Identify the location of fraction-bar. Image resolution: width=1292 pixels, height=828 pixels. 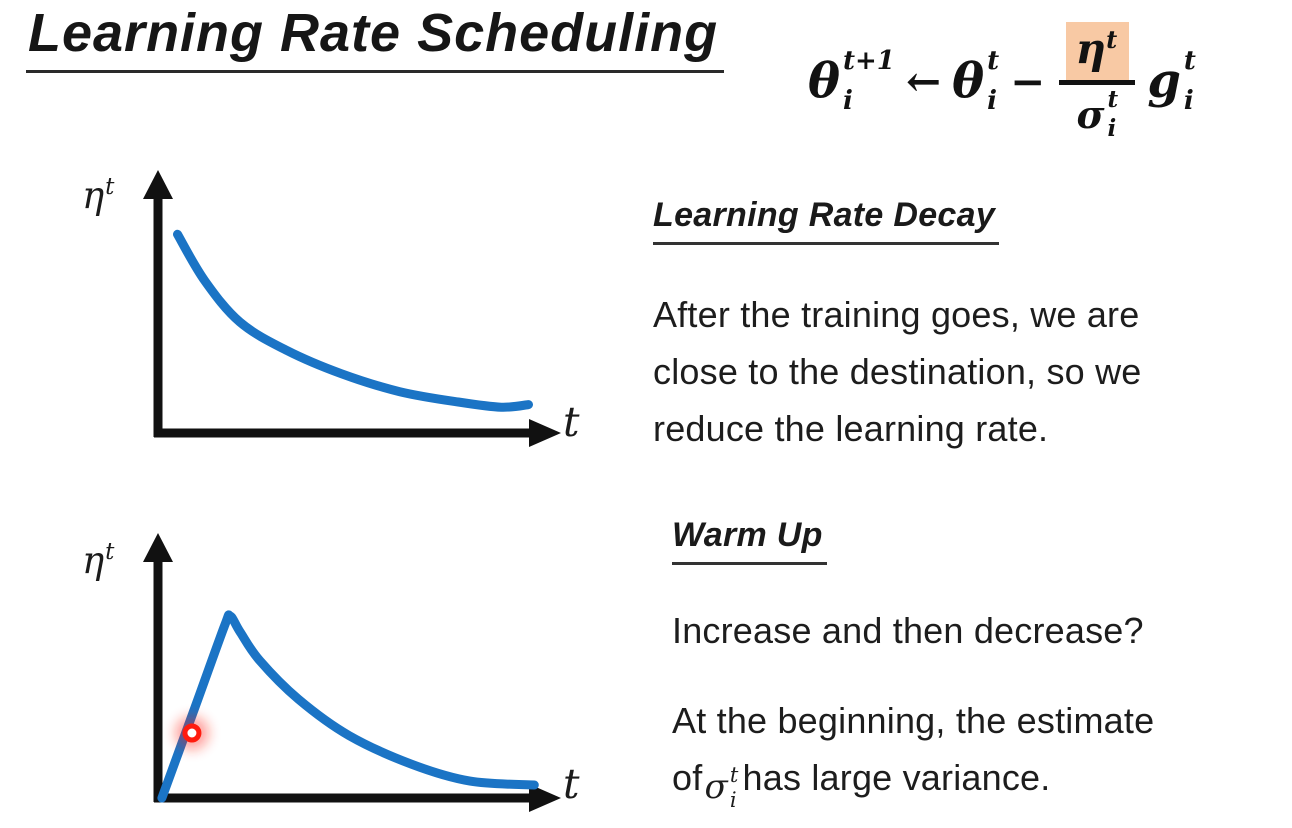
(1097, 83).